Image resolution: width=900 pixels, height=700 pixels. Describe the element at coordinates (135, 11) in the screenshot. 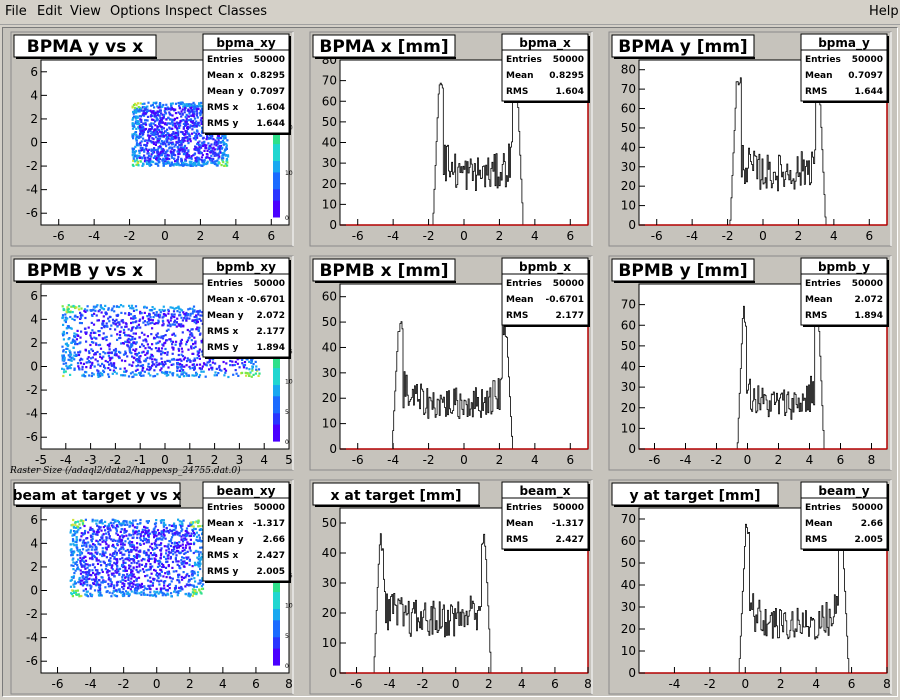

I see `menu-options: Options` at that location.